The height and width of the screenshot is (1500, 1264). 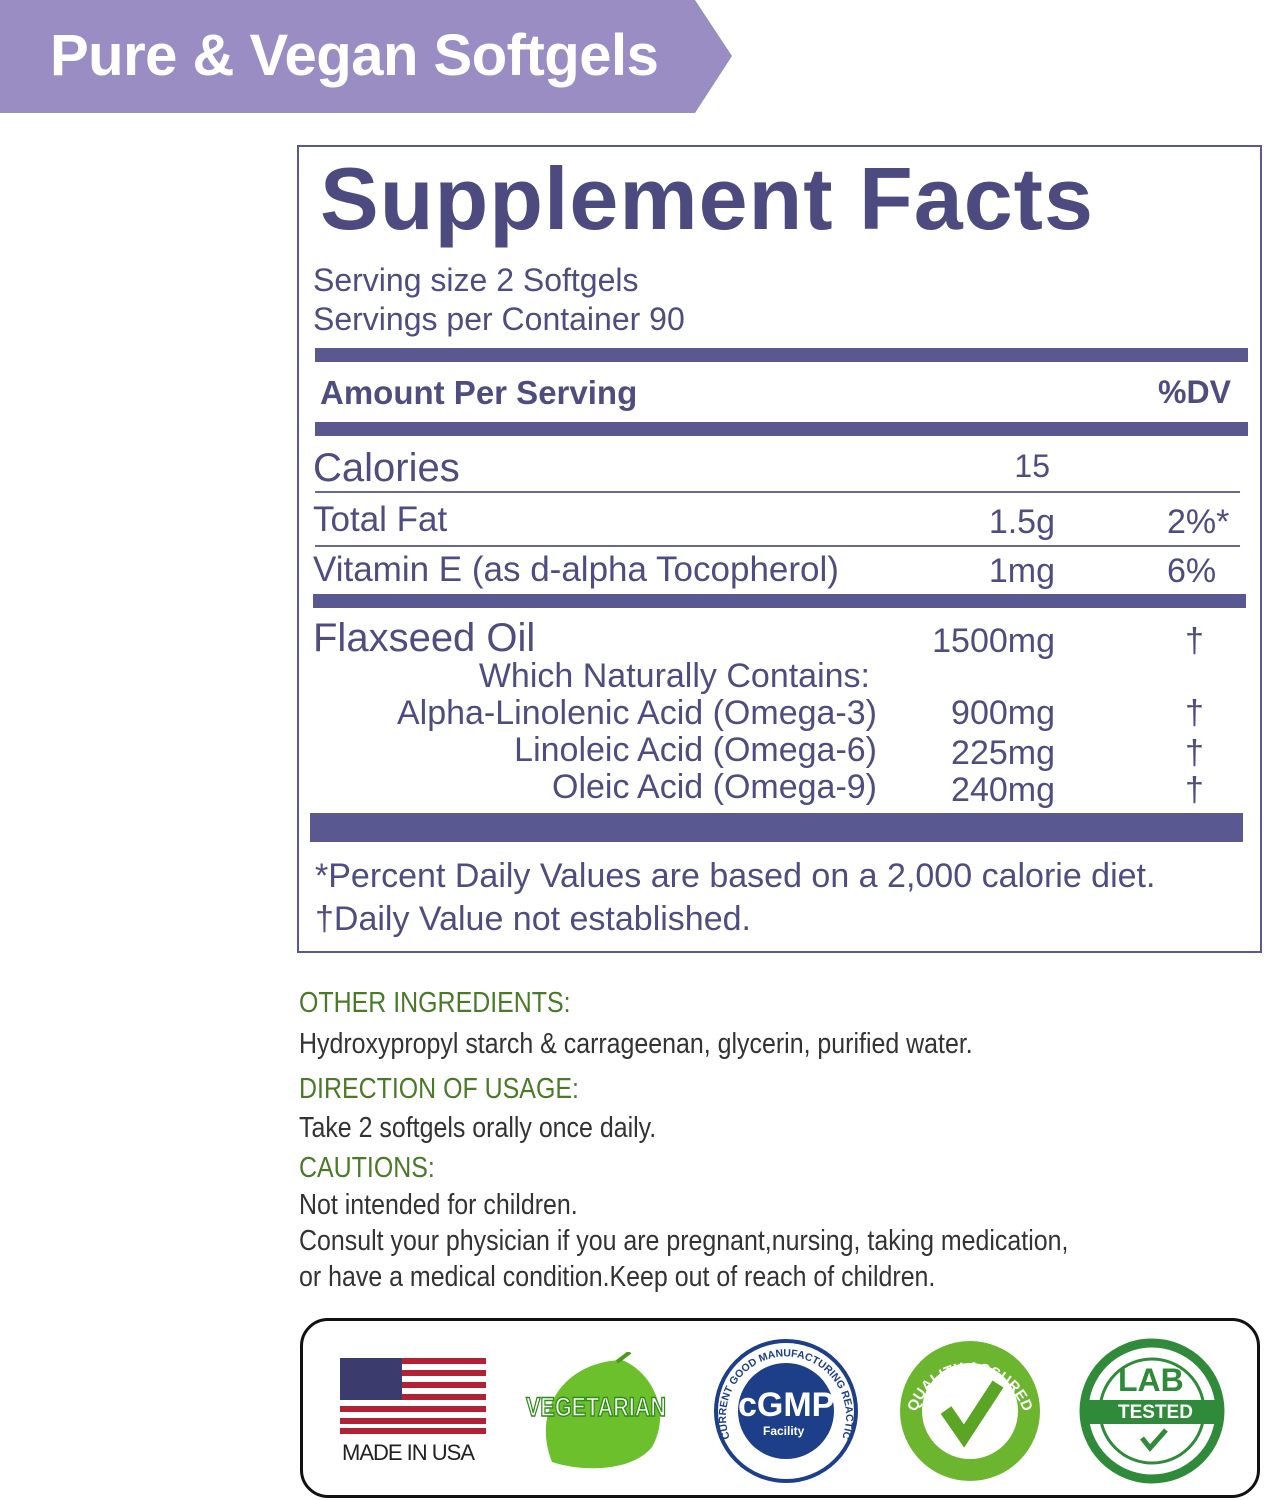 I want to click on vegetarian-leaf-icon, so click(x=603, y=1410).